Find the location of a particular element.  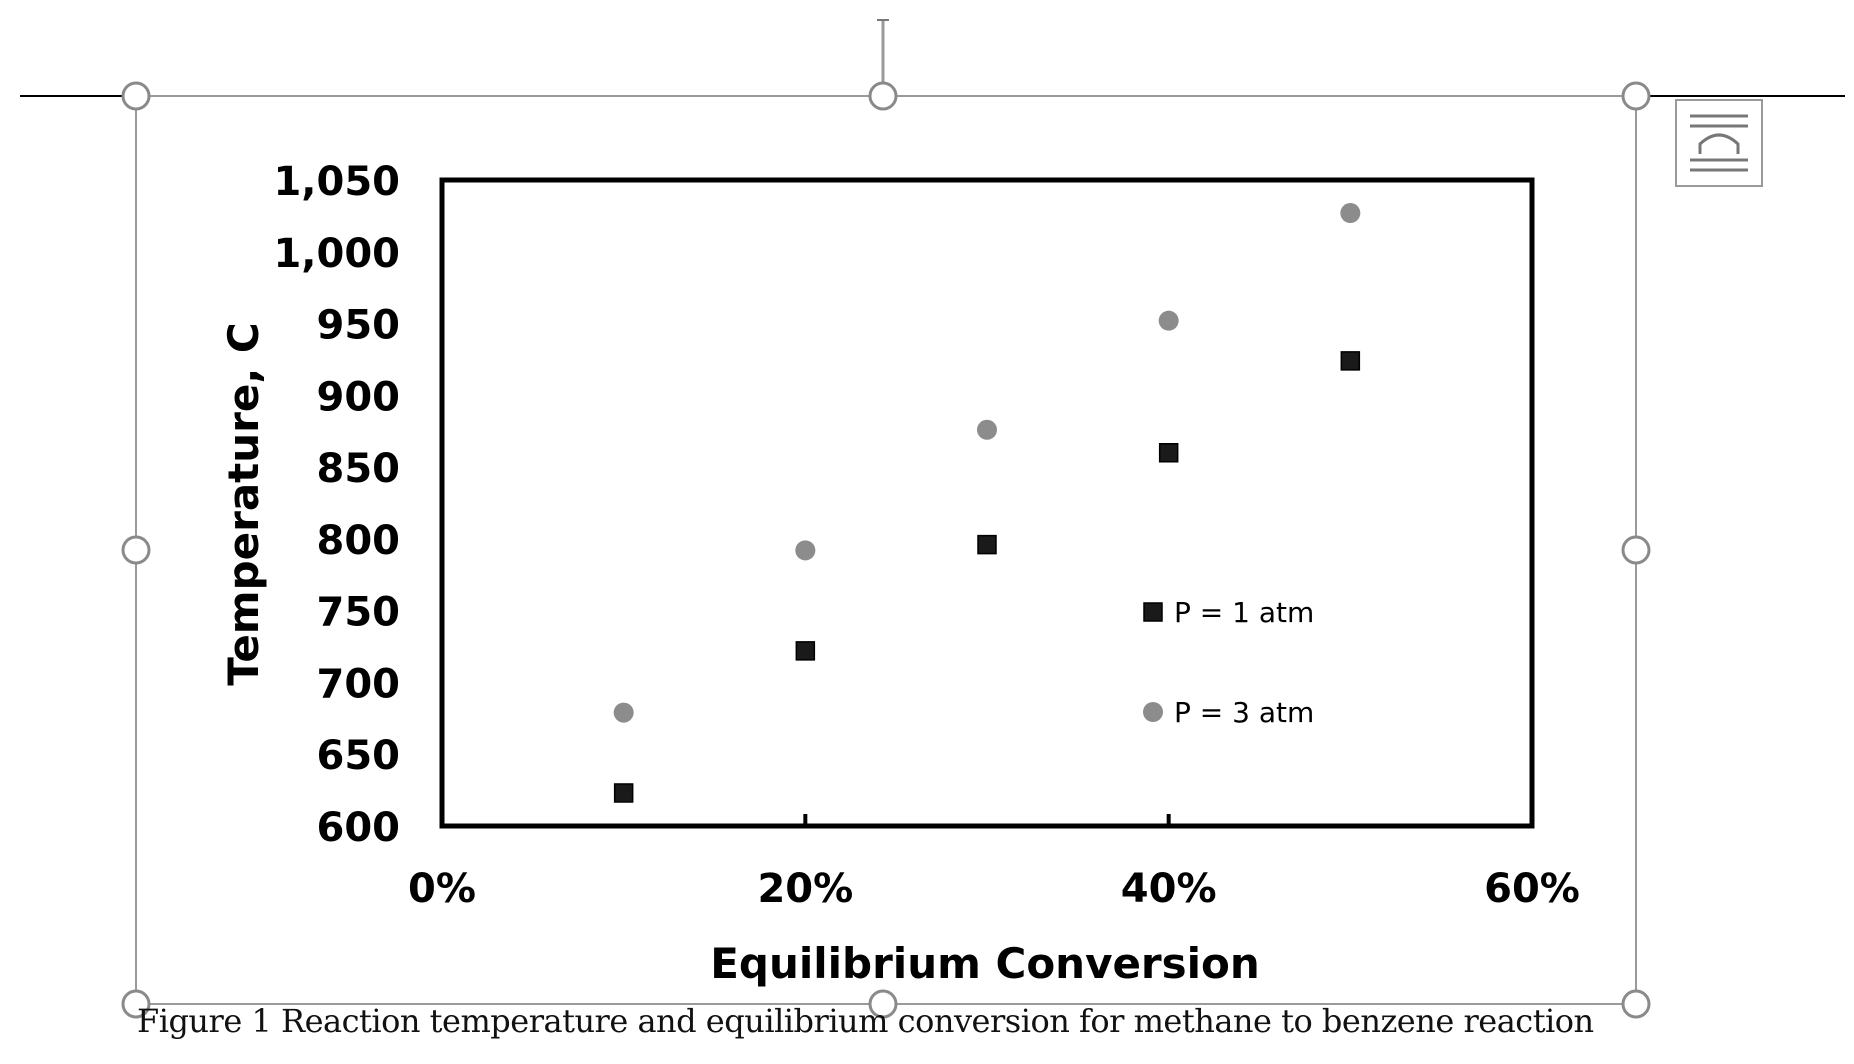

resize-handle-bottom-left is located at coordinates (136, 1004).